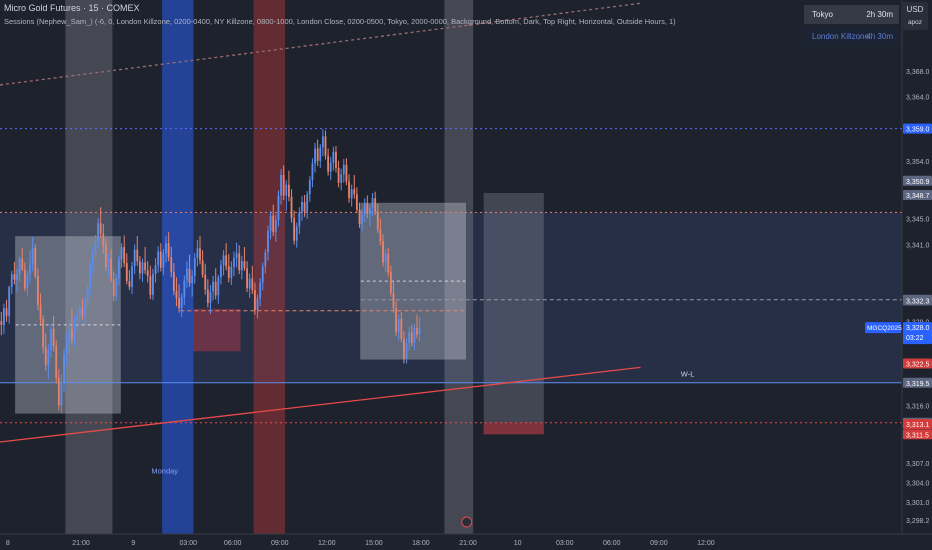 The image size is (932, 550). Describe the element at coordinates (917, 464) in the screenshot. I see `price-tick-label: 3,307.0` at that location.